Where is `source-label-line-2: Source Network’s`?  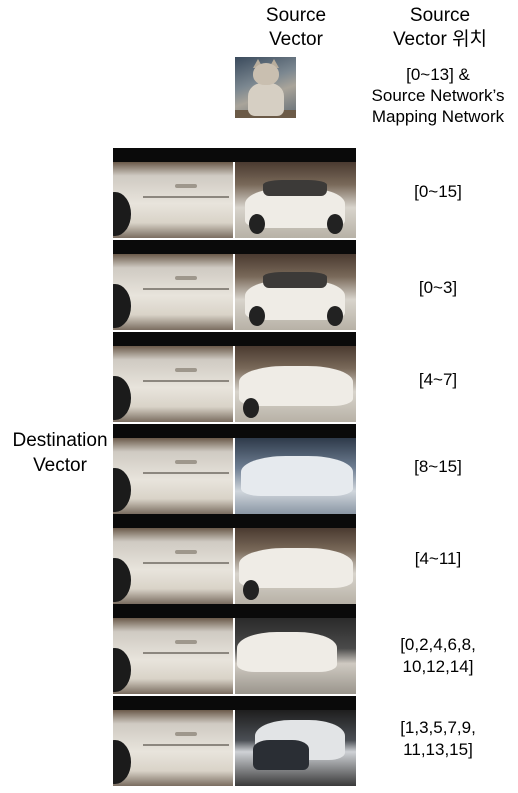
source-label-line-2: Source Network’s is located at coordinates (438, 95).